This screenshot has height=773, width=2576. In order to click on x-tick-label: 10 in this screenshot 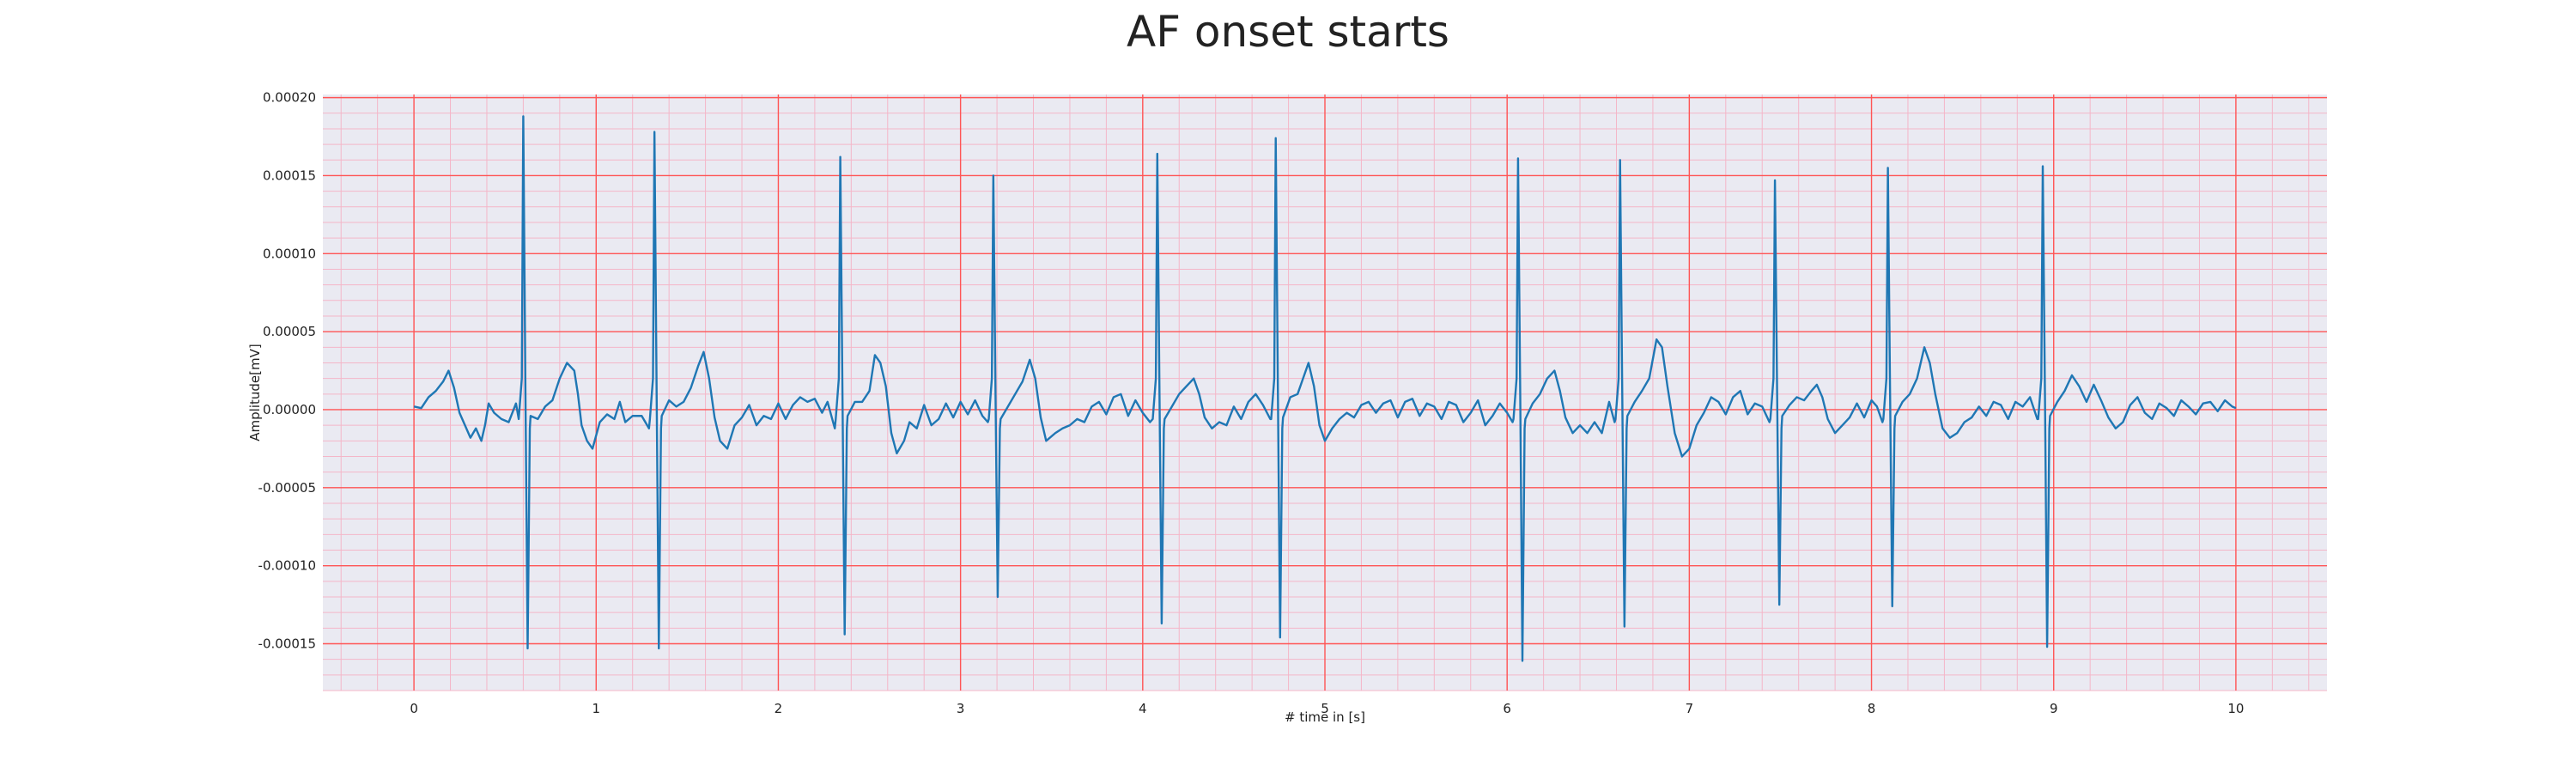, I will do `click(2236, 708)`.